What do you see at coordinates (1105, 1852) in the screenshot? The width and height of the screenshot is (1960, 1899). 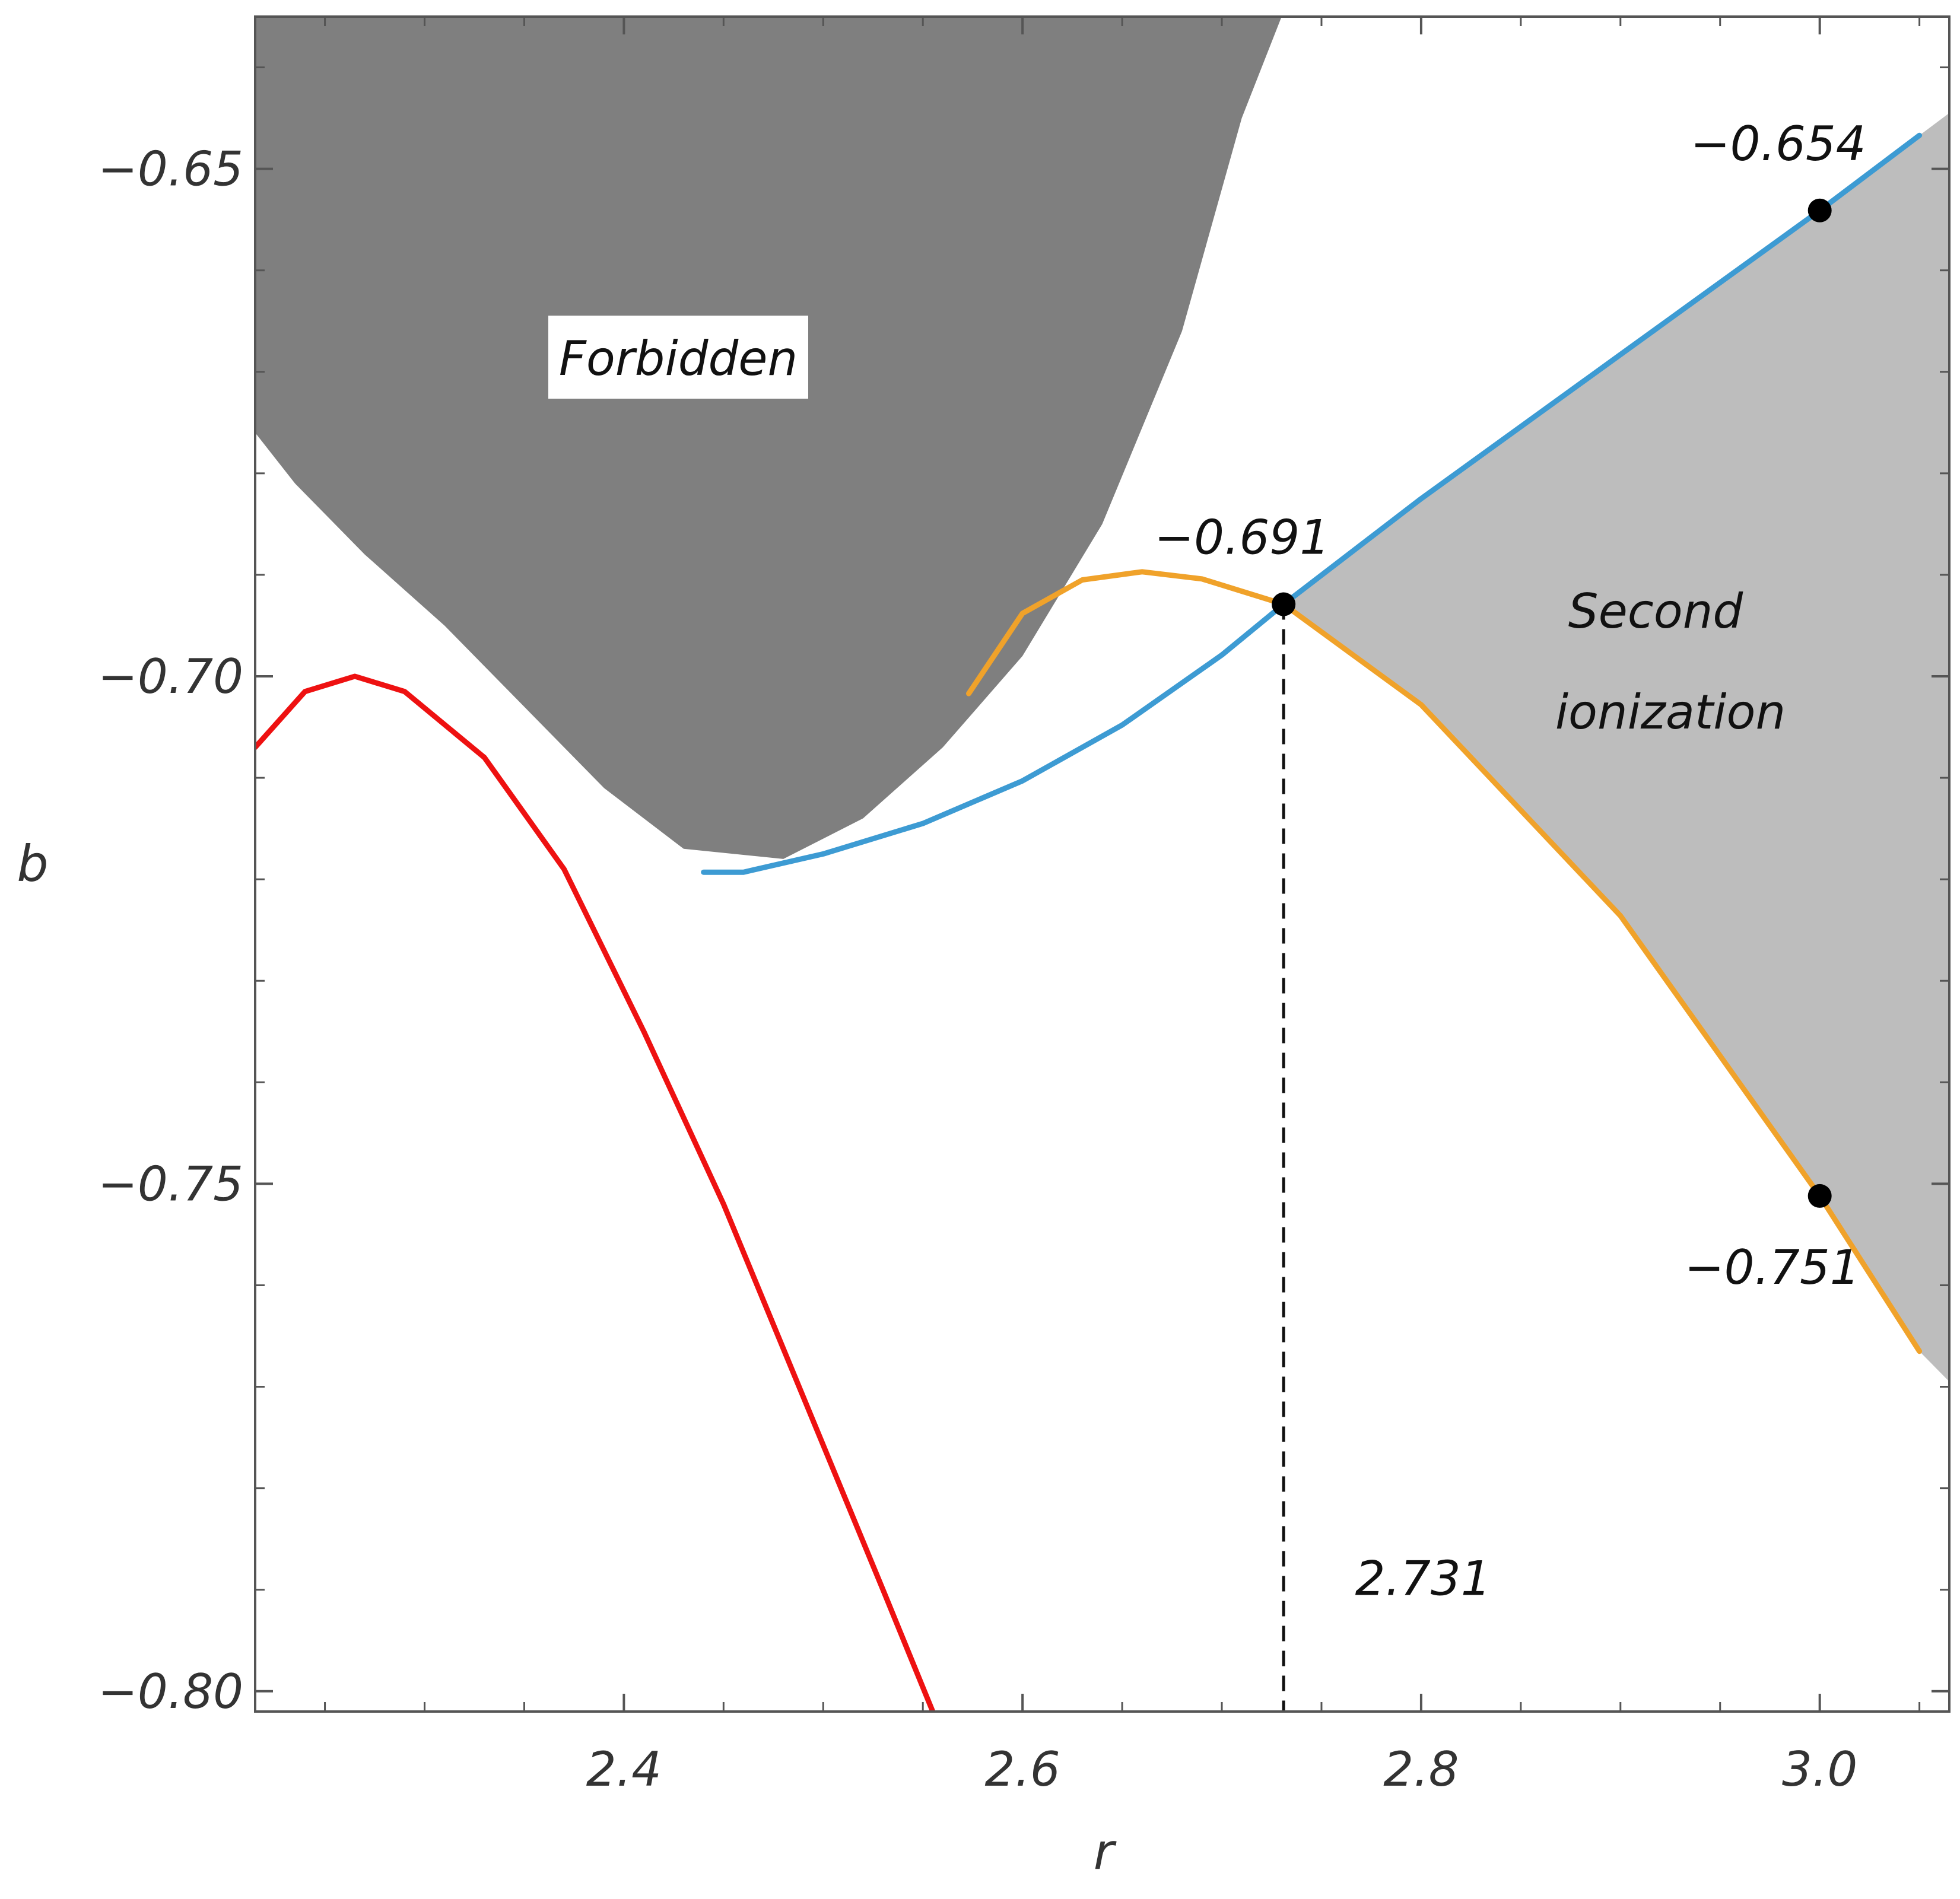 I see `x-axis-title: r` at bounding box center [1105, 1852].